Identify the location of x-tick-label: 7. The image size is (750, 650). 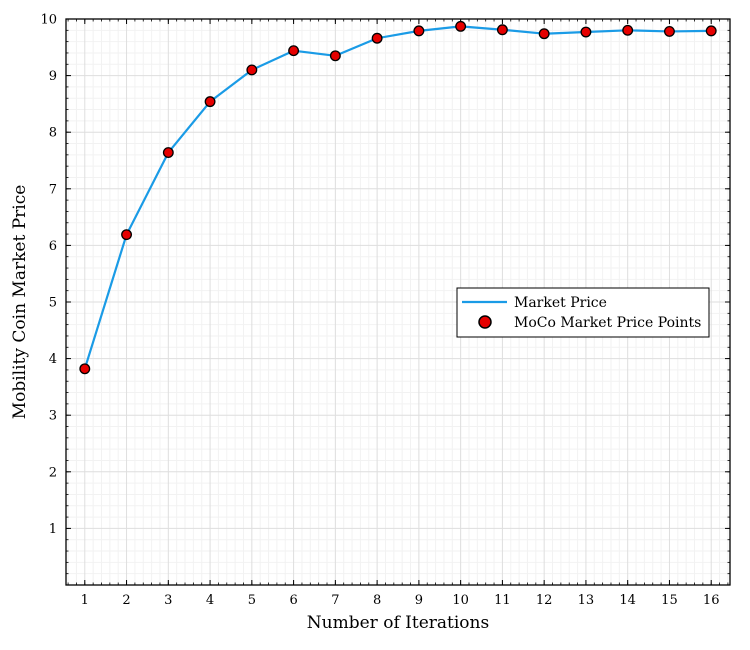
(335, 600).